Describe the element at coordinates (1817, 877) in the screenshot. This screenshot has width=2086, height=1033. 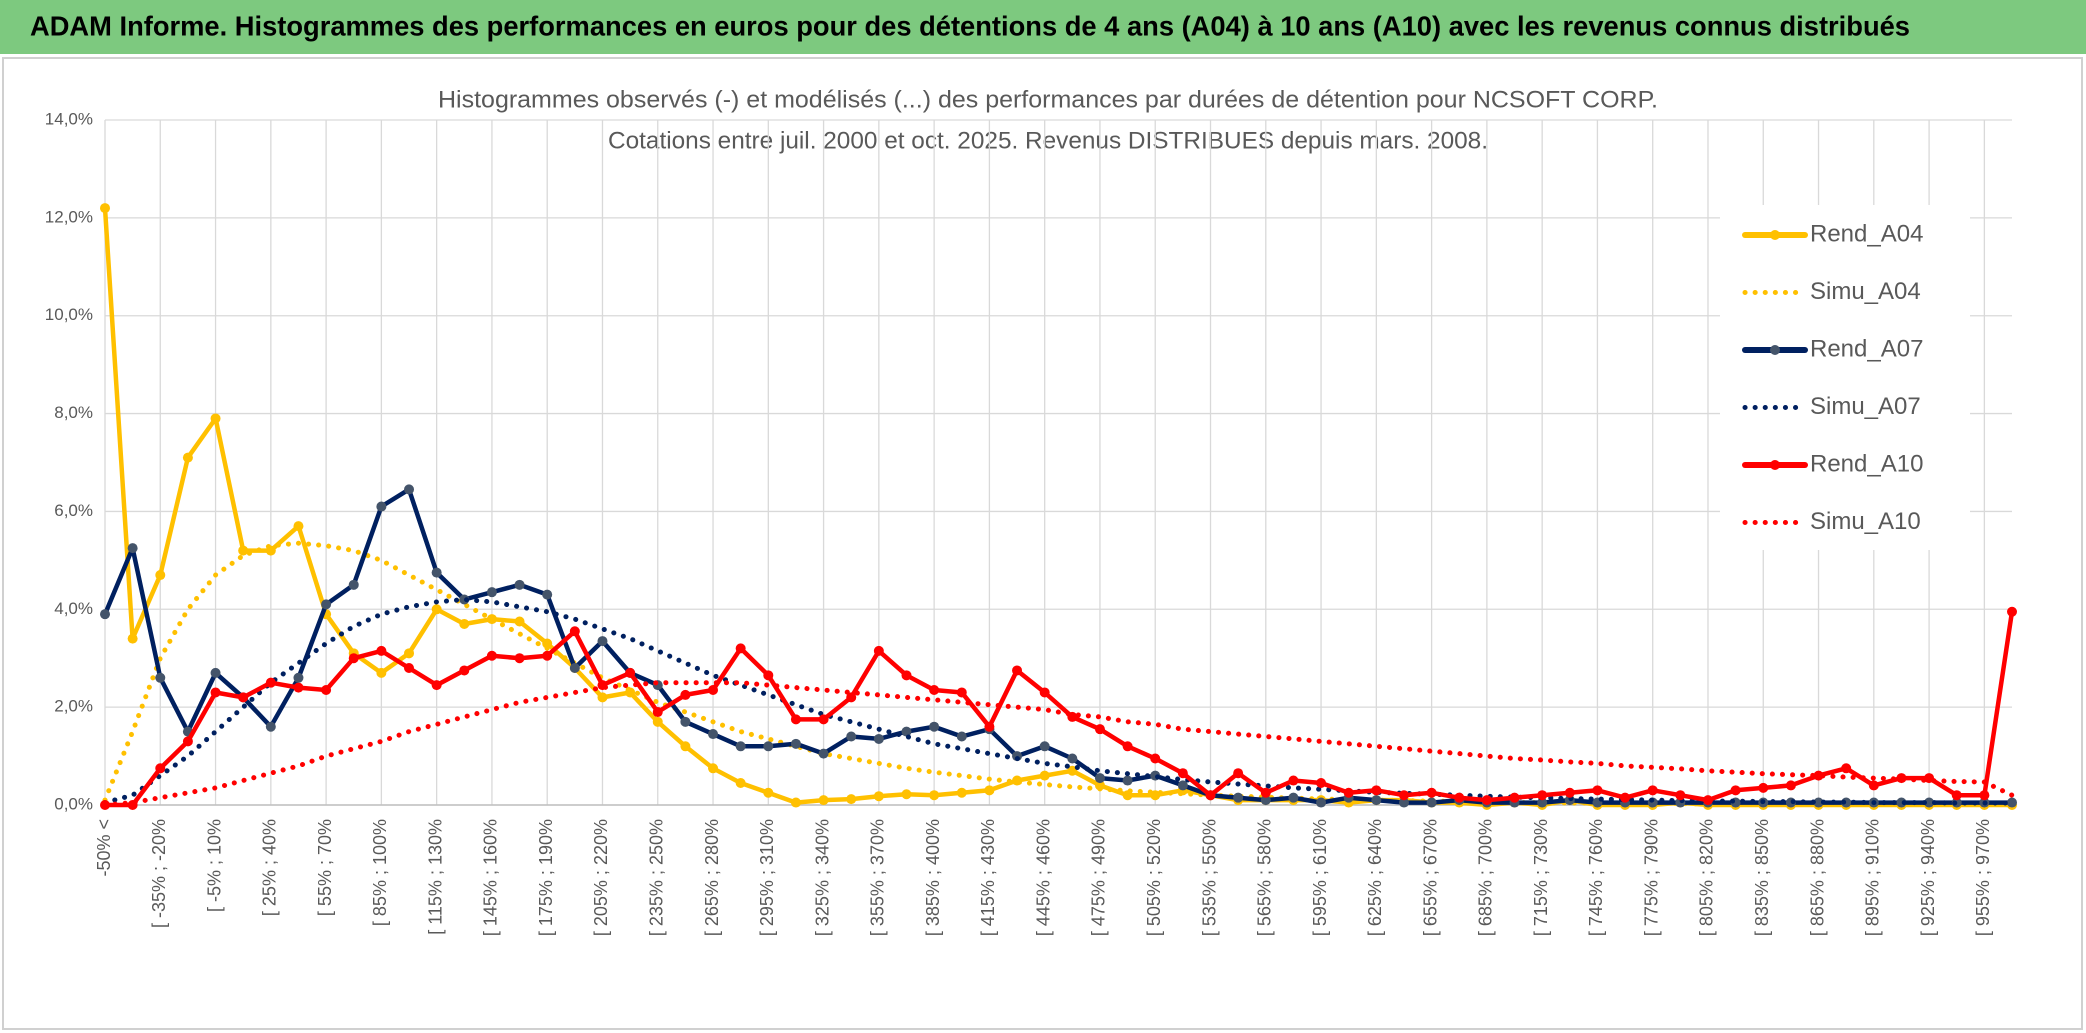
I see `x-tick-label: [ 865% ; 880%` at that location.